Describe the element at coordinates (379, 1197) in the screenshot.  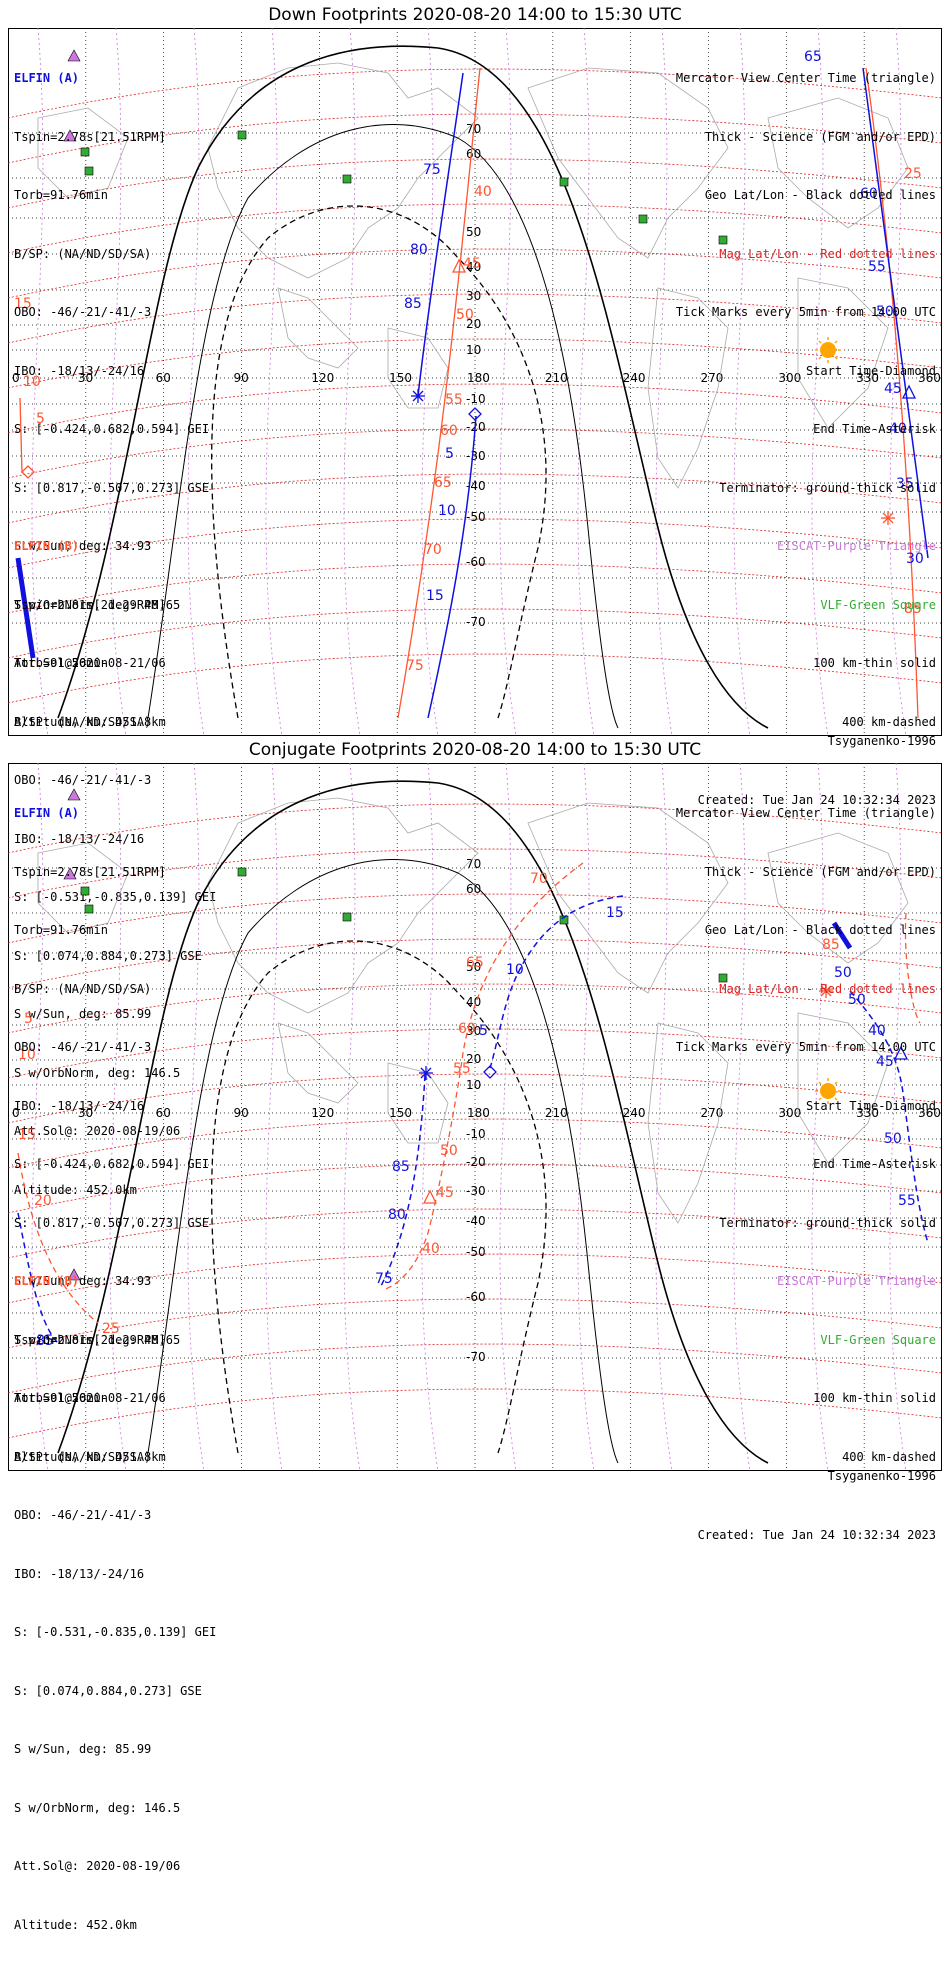
I see `terminator-400km` at that location.